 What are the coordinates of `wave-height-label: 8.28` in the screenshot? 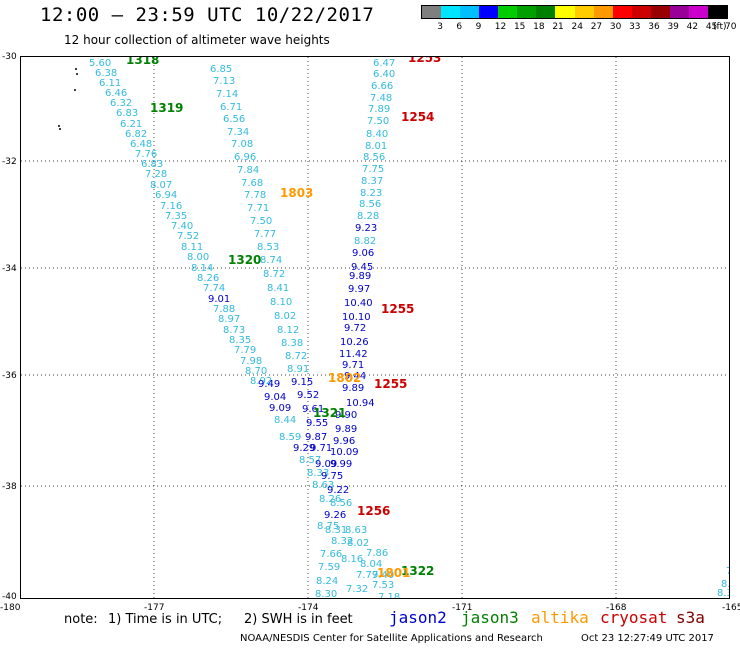 It's located at (368, 216).